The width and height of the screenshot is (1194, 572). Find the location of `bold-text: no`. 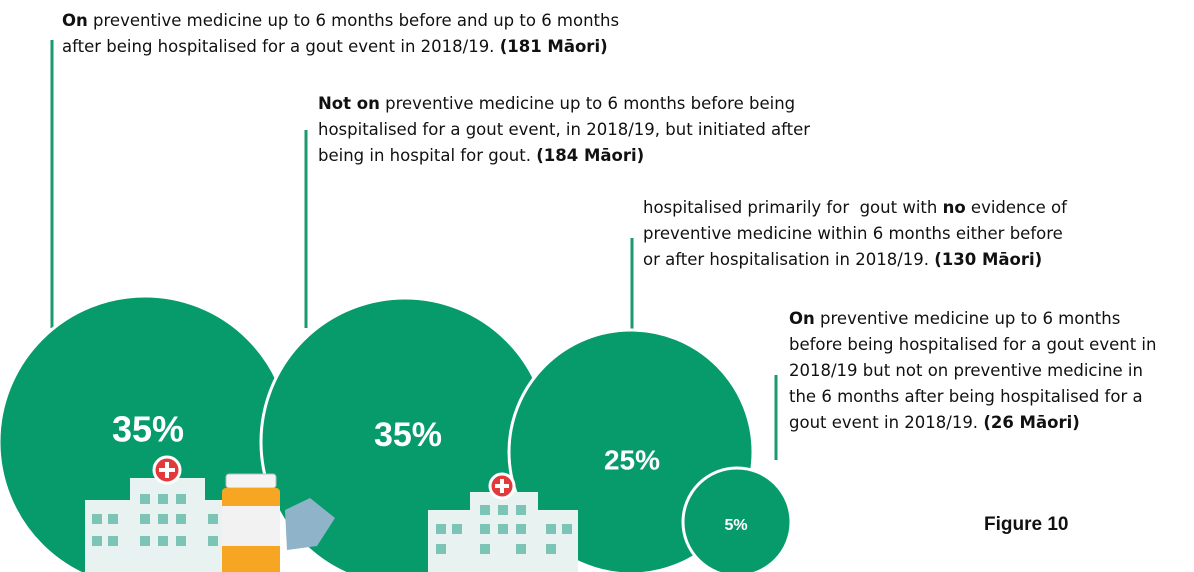

bold-text: no is located at coordinates (954, 207).